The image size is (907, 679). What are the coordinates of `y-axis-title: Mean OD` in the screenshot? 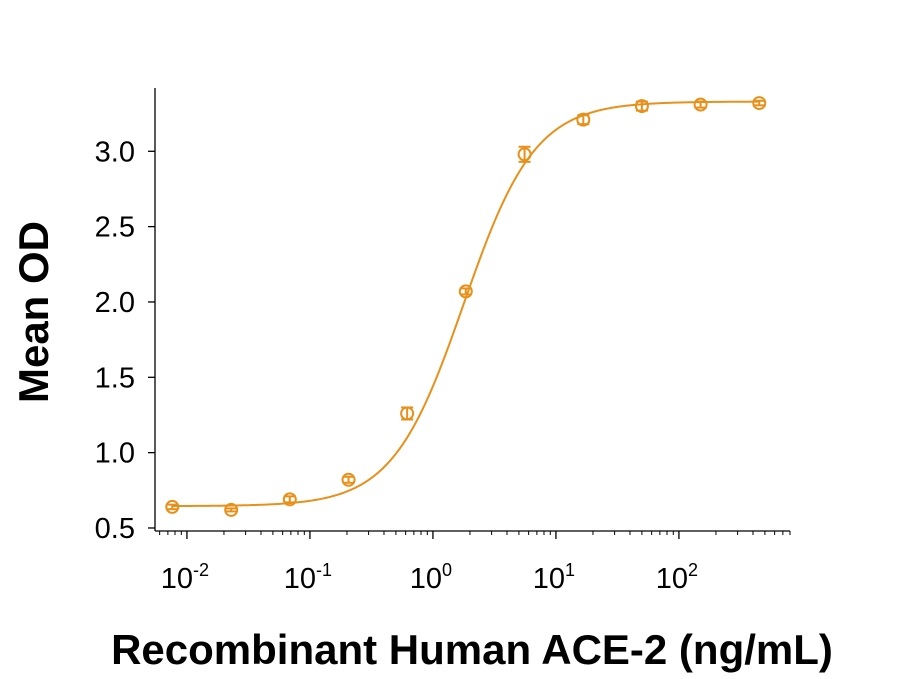 It's located at (33, 312).